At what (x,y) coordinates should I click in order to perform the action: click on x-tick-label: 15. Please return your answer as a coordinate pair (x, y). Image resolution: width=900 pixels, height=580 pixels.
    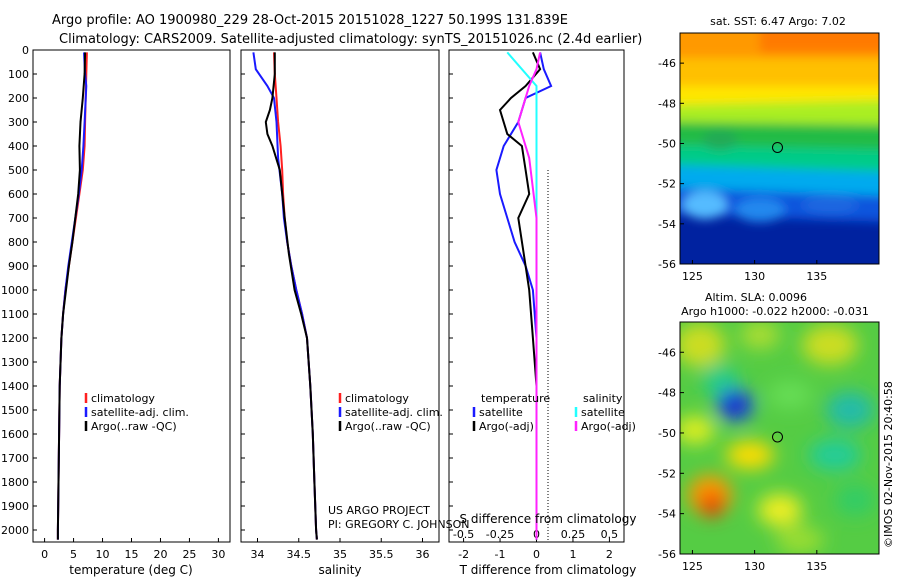
    Looking at the image, I should click on (132, 554).